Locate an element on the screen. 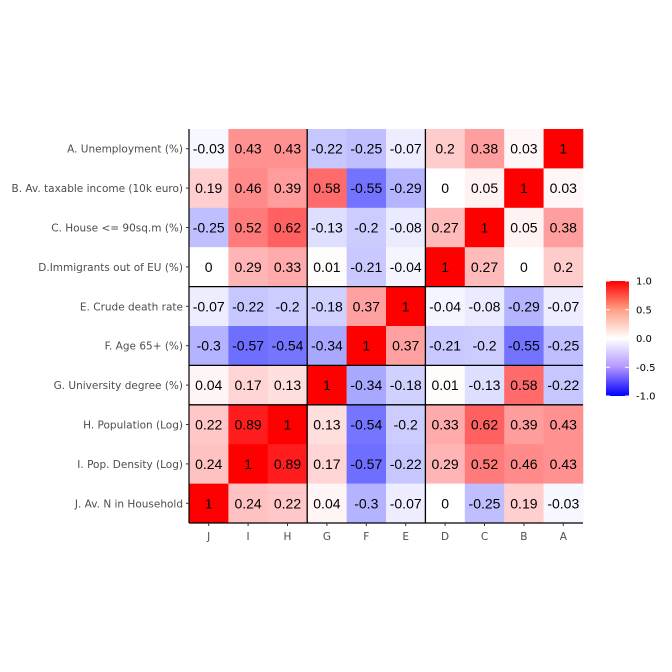  cell-value-label: -0.29 is located at coordinates (406, 188).